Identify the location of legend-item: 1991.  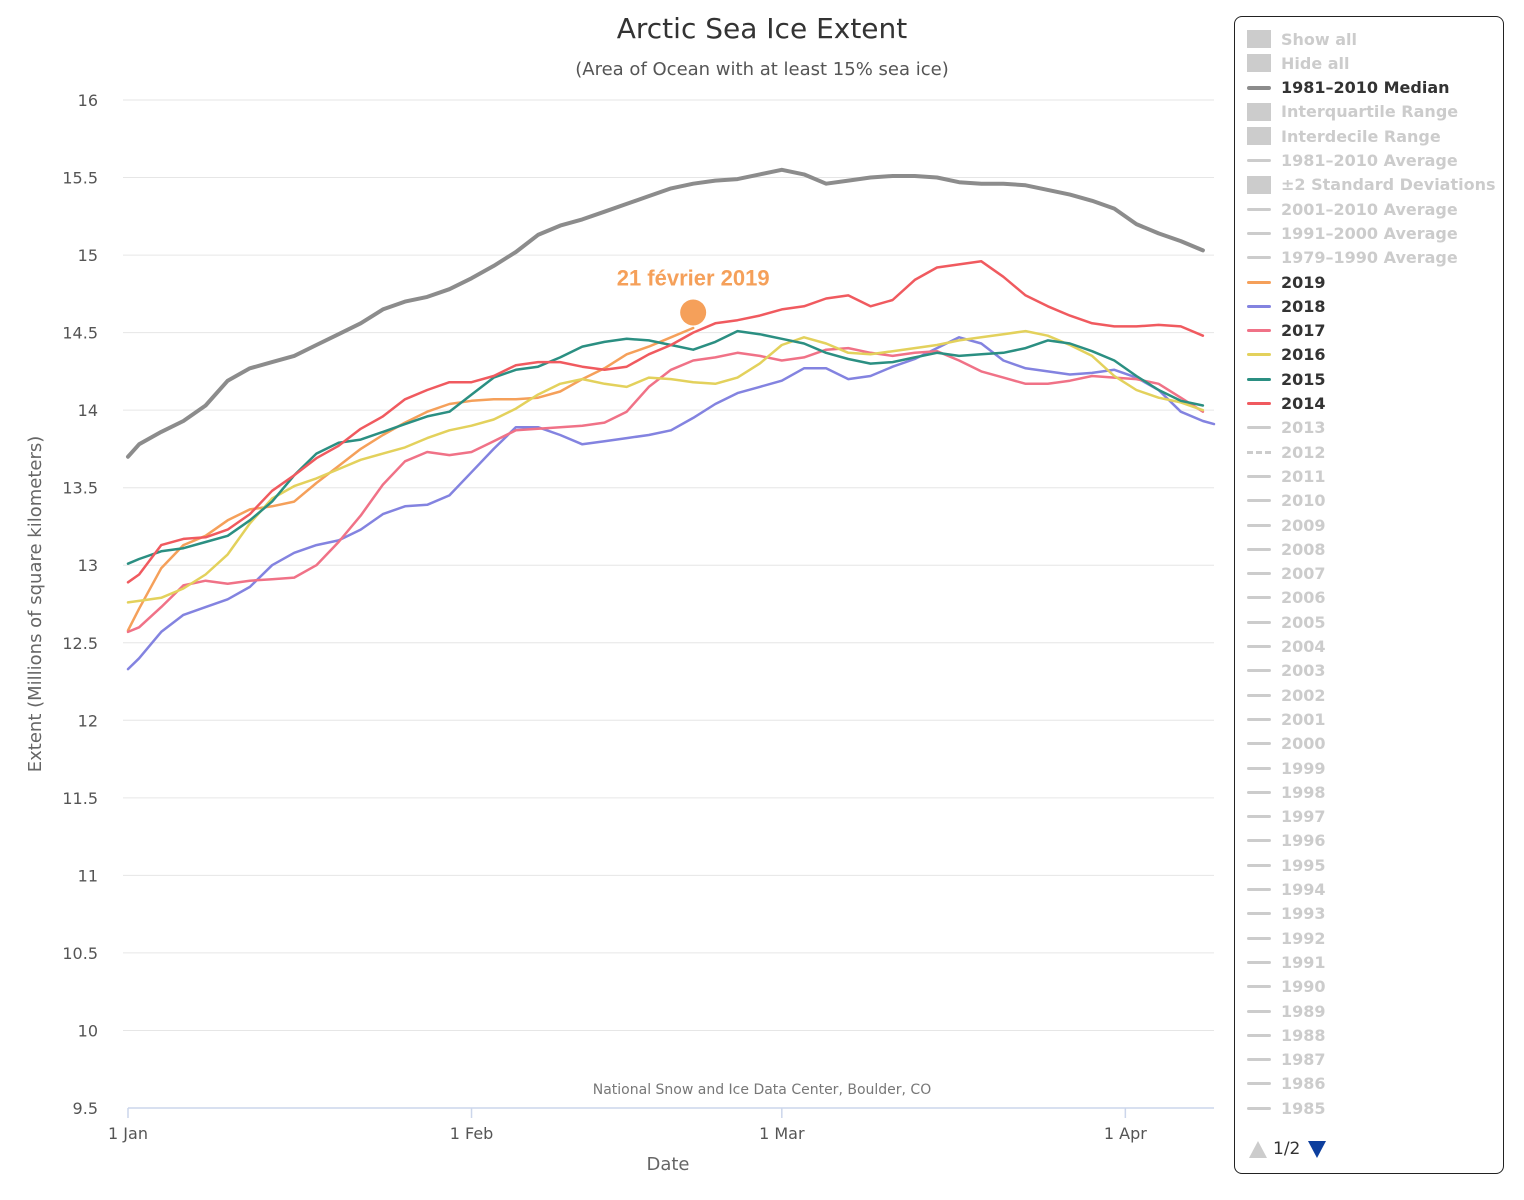
(1286, 962).